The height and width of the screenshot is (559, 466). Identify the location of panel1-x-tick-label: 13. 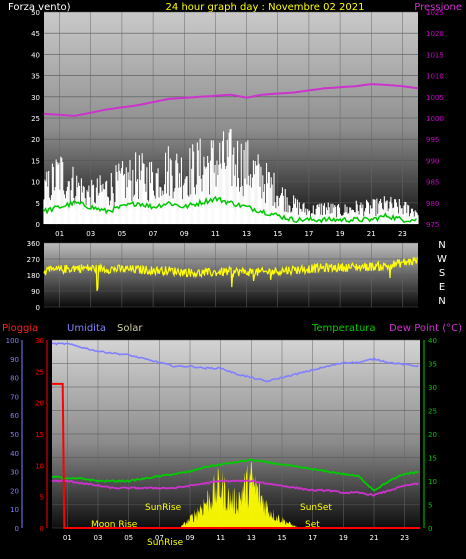
(246, 234).